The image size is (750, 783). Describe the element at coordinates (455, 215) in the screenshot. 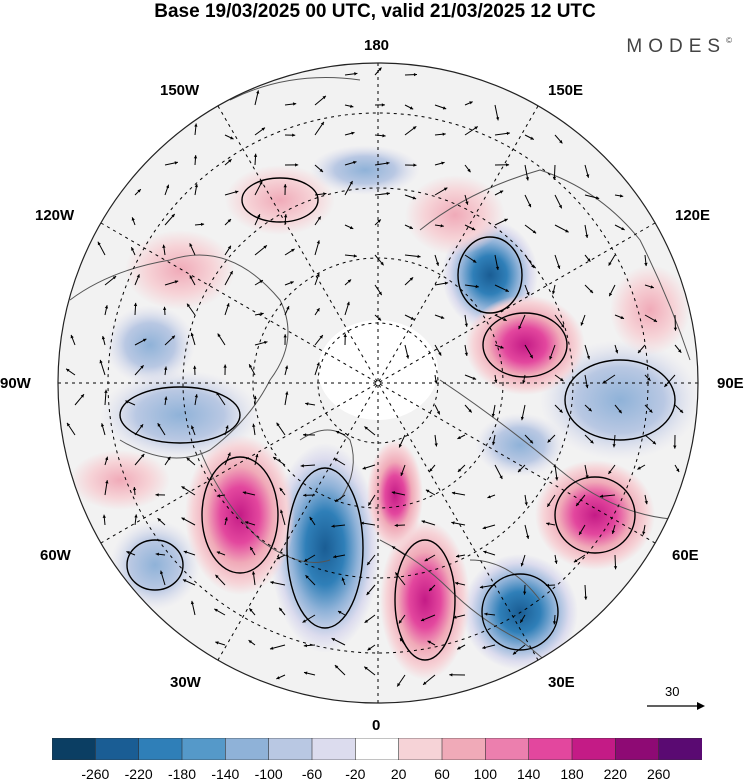

I see `anomaly-high` at that location.